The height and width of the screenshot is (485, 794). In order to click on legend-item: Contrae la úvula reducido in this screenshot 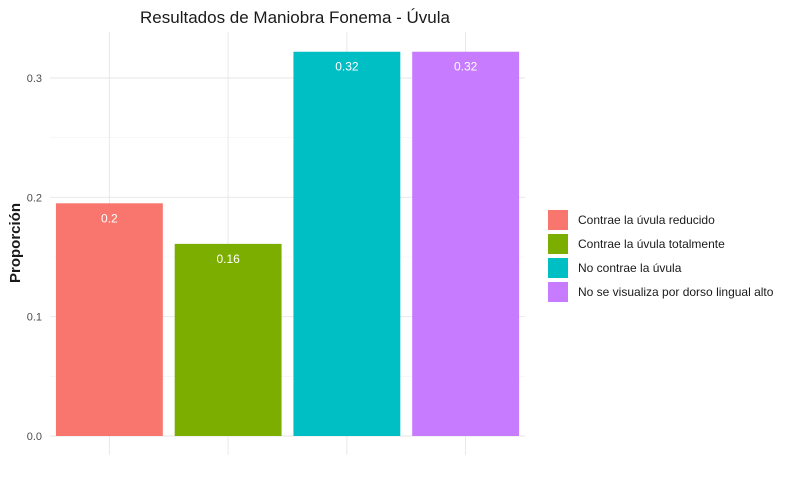, I will do `click(660, 220)`.